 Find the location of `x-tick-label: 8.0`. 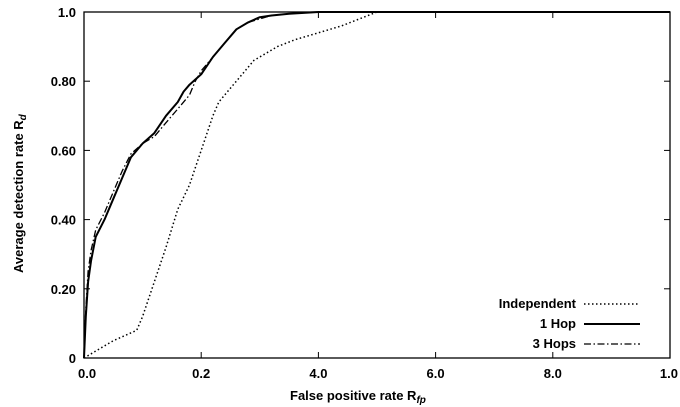

x-tick-label: 8.0 is located at coordinates (553, 373).